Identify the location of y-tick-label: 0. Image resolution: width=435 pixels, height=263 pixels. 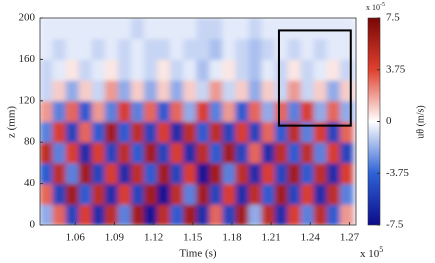
(33, 225).